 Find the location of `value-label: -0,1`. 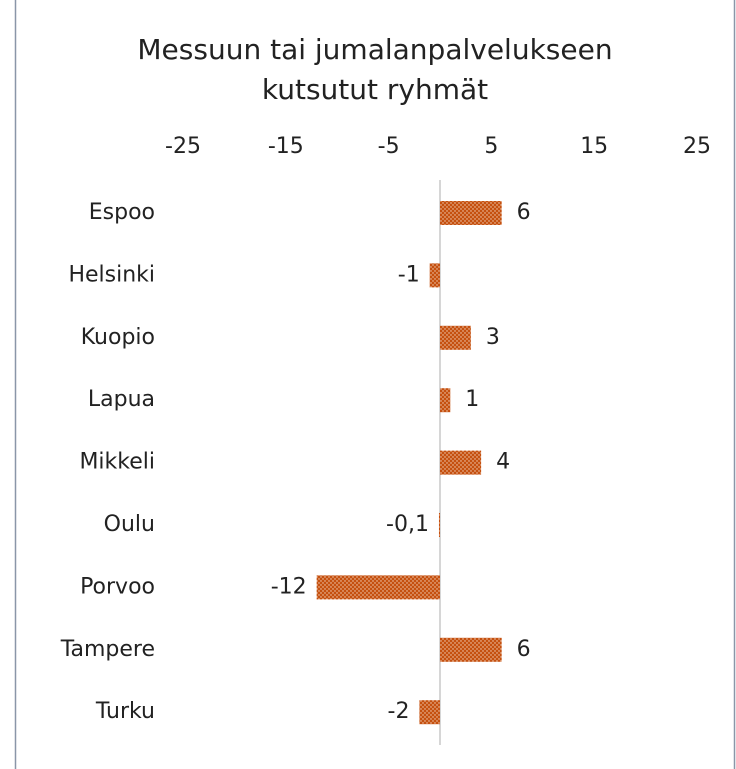

value-label: -0,1 is located at coordinates (407, 524).